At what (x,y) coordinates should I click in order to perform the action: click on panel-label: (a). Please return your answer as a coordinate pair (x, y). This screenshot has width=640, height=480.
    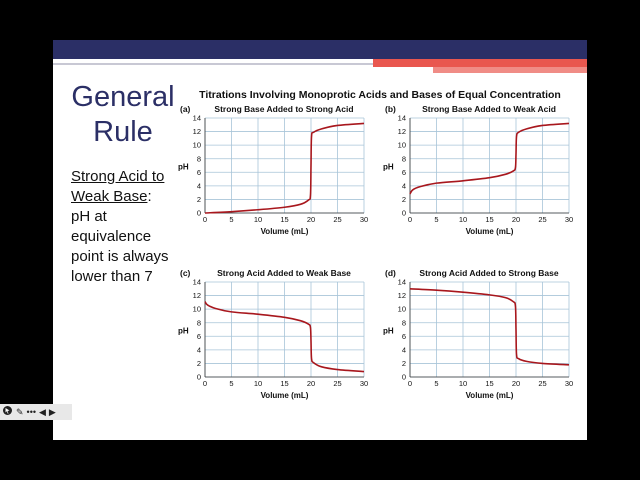
    Looking at the image, I should click on (185, 109).